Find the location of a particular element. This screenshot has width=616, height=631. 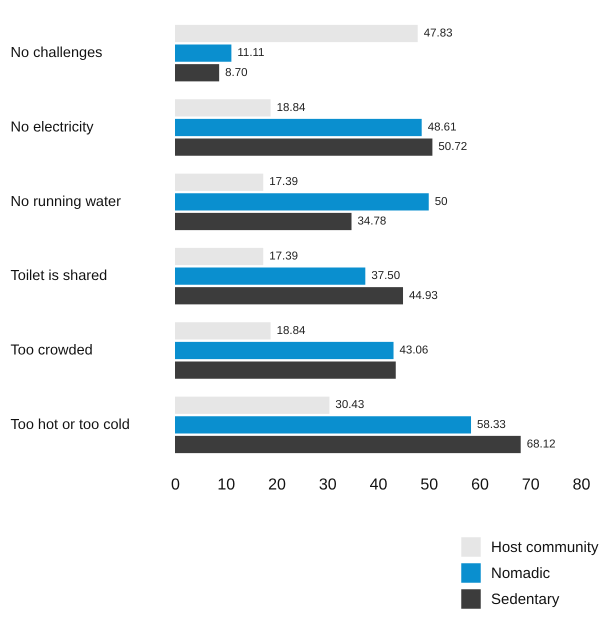

data-label: 37.50 is located at coordinates (385, 276).